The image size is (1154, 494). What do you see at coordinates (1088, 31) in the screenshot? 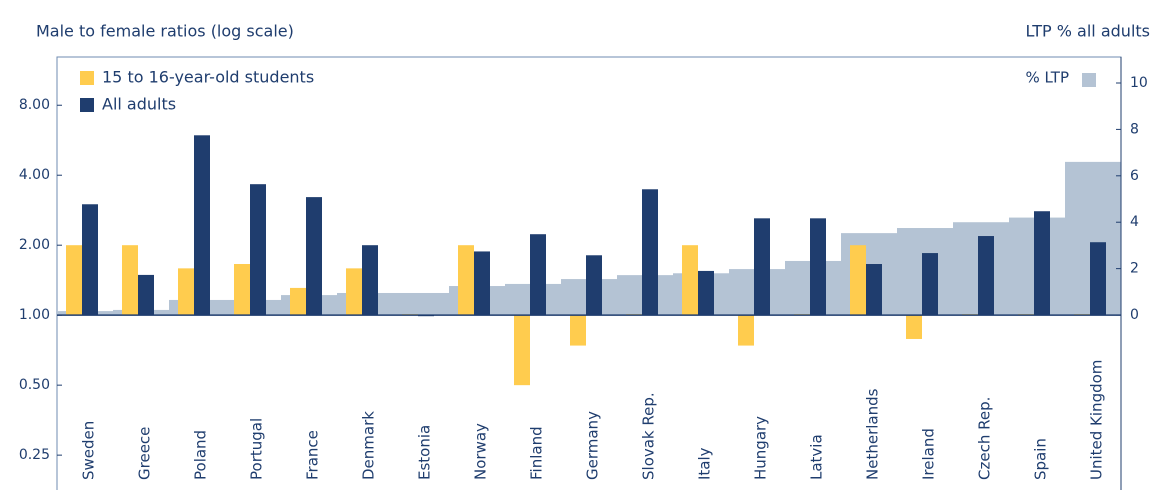
I see `y2-axis-label: LTP % all adults` at bounding box center [1088, 31].